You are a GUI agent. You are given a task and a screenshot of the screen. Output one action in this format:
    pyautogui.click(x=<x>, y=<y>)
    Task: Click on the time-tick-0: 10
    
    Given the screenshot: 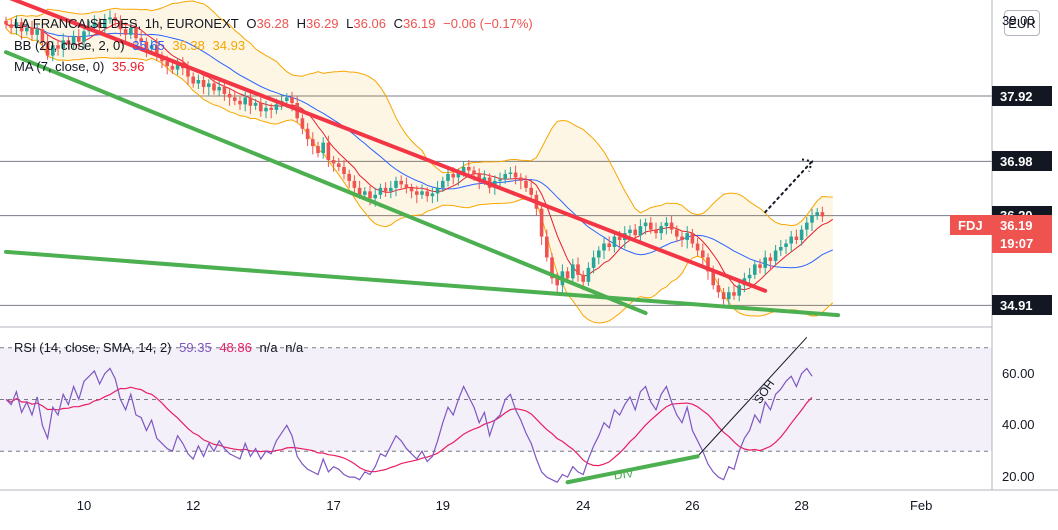 What is the action you would take?
    pyautogui.click(x=84, y=505)
    